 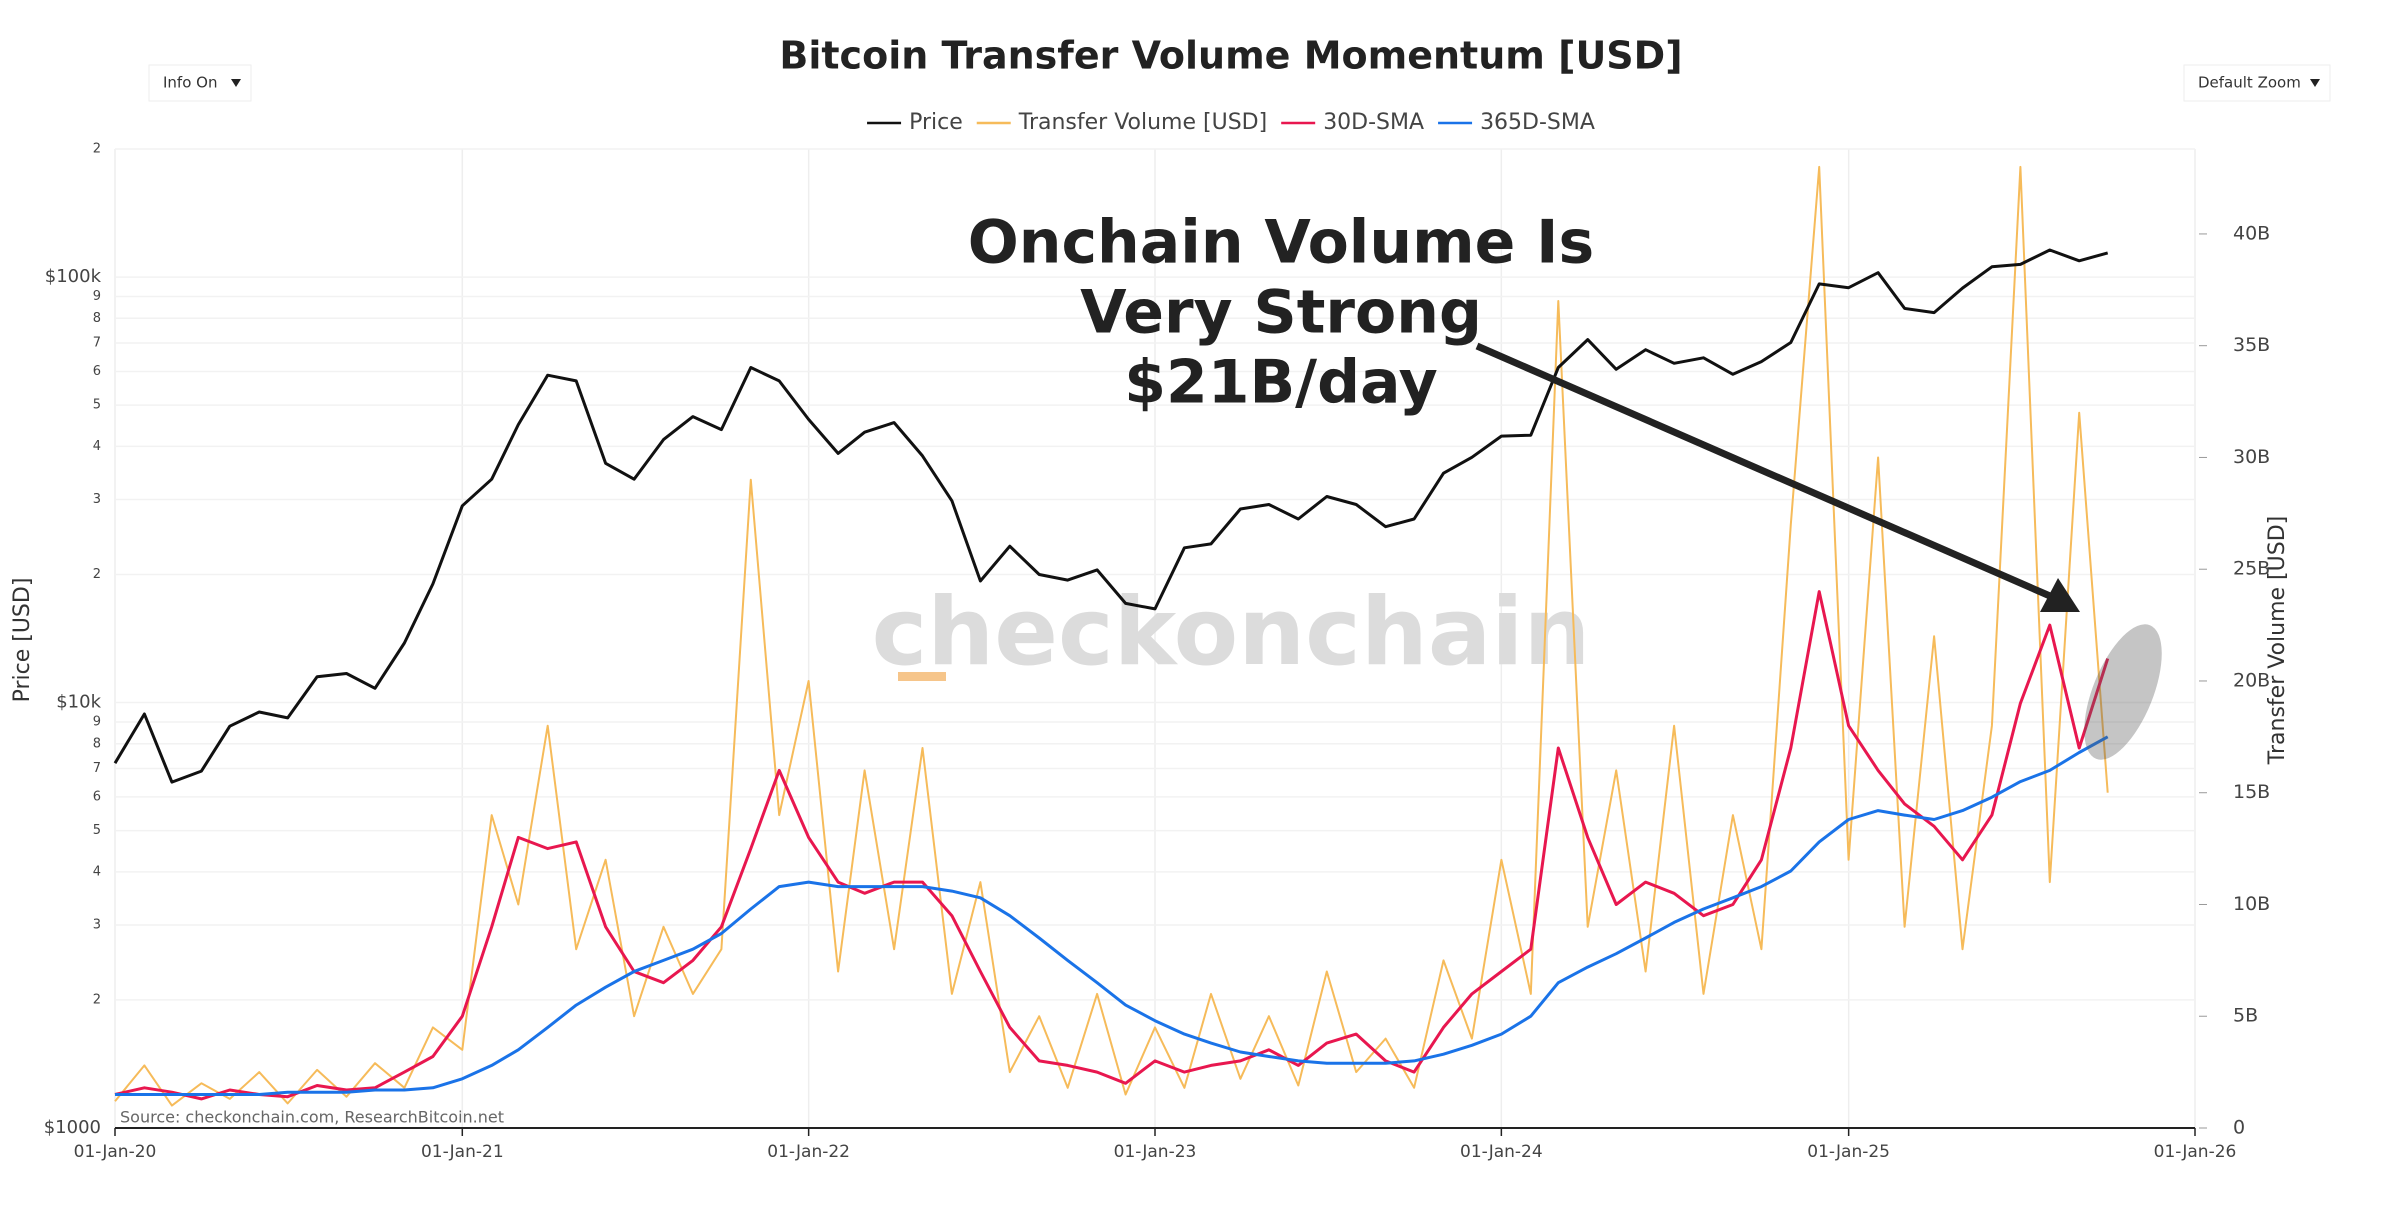 I want to click on annotation-line: Very Strong, so click(x=1281, y=313).